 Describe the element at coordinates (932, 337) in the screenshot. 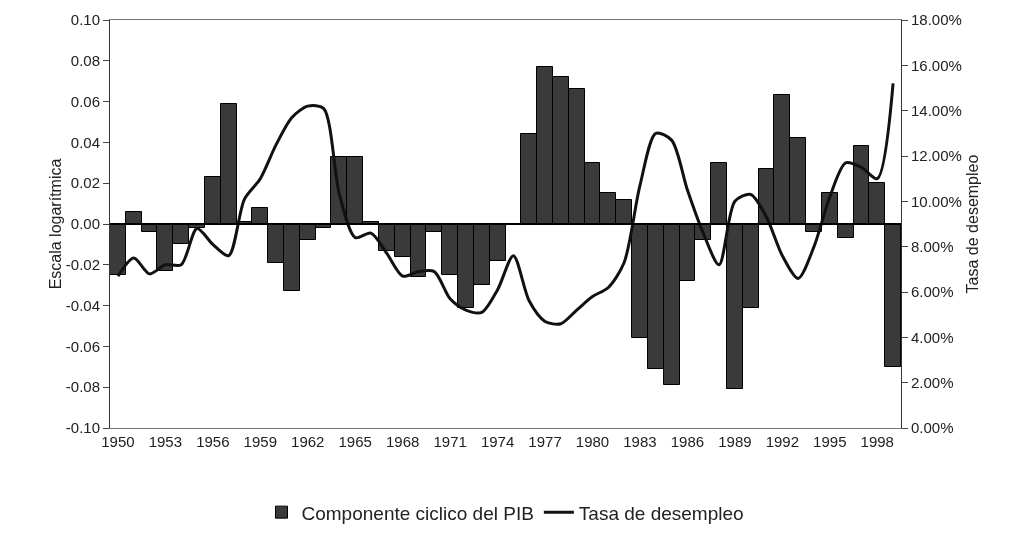

I see `y2-tick-label: 4.00%` at that location.